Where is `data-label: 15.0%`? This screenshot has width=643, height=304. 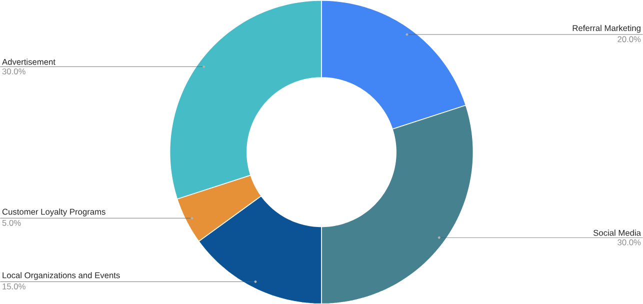
data-label: 15.0% is located at coordinates (14, 286).